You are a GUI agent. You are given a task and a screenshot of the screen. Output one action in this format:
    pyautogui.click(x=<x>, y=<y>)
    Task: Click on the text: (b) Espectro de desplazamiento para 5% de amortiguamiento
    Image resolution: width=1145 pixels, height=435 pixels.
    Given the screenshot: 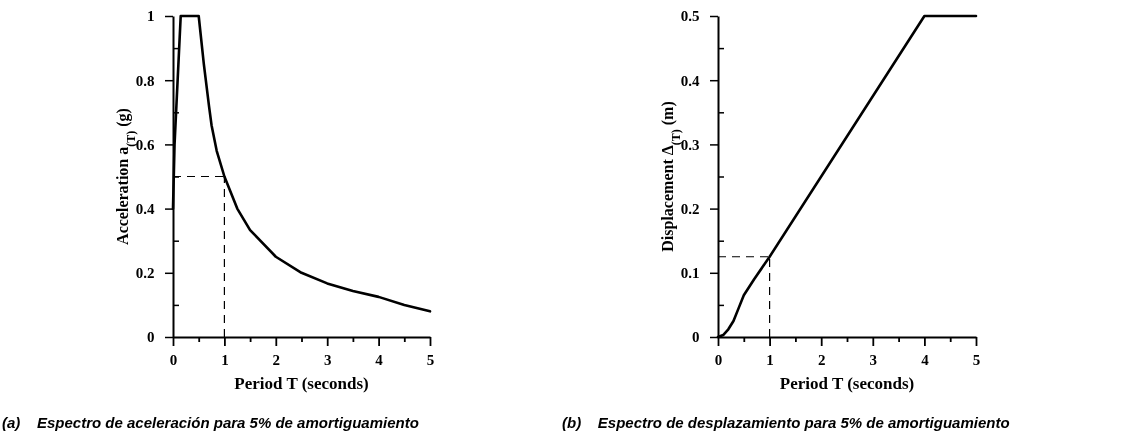 What is the action you would take?
    pyautogui.click(x=786, y=422)
    